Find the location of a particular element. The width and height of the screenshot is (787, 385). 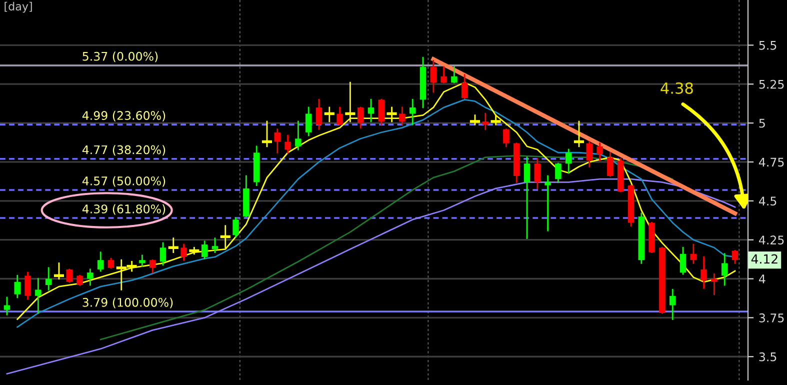

ref-line-label: 4.99 (23.60%) is located at coordinates (124, 116).